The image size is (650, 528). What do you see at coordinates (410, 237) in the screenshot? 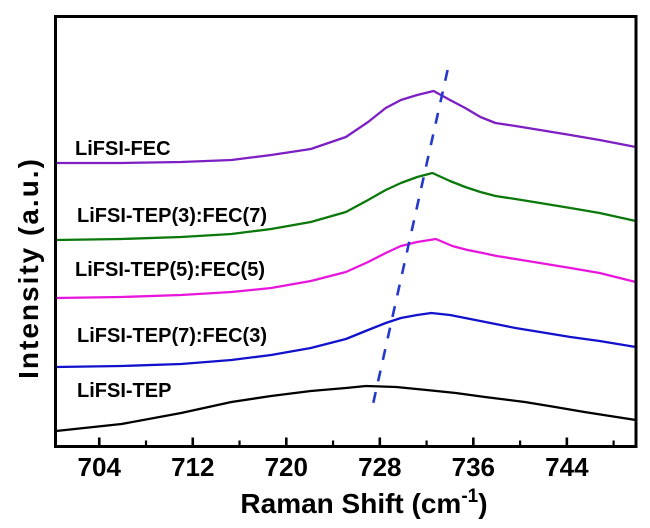
I see `peak-shift-dashed-line` at bounding box center [410, 237].